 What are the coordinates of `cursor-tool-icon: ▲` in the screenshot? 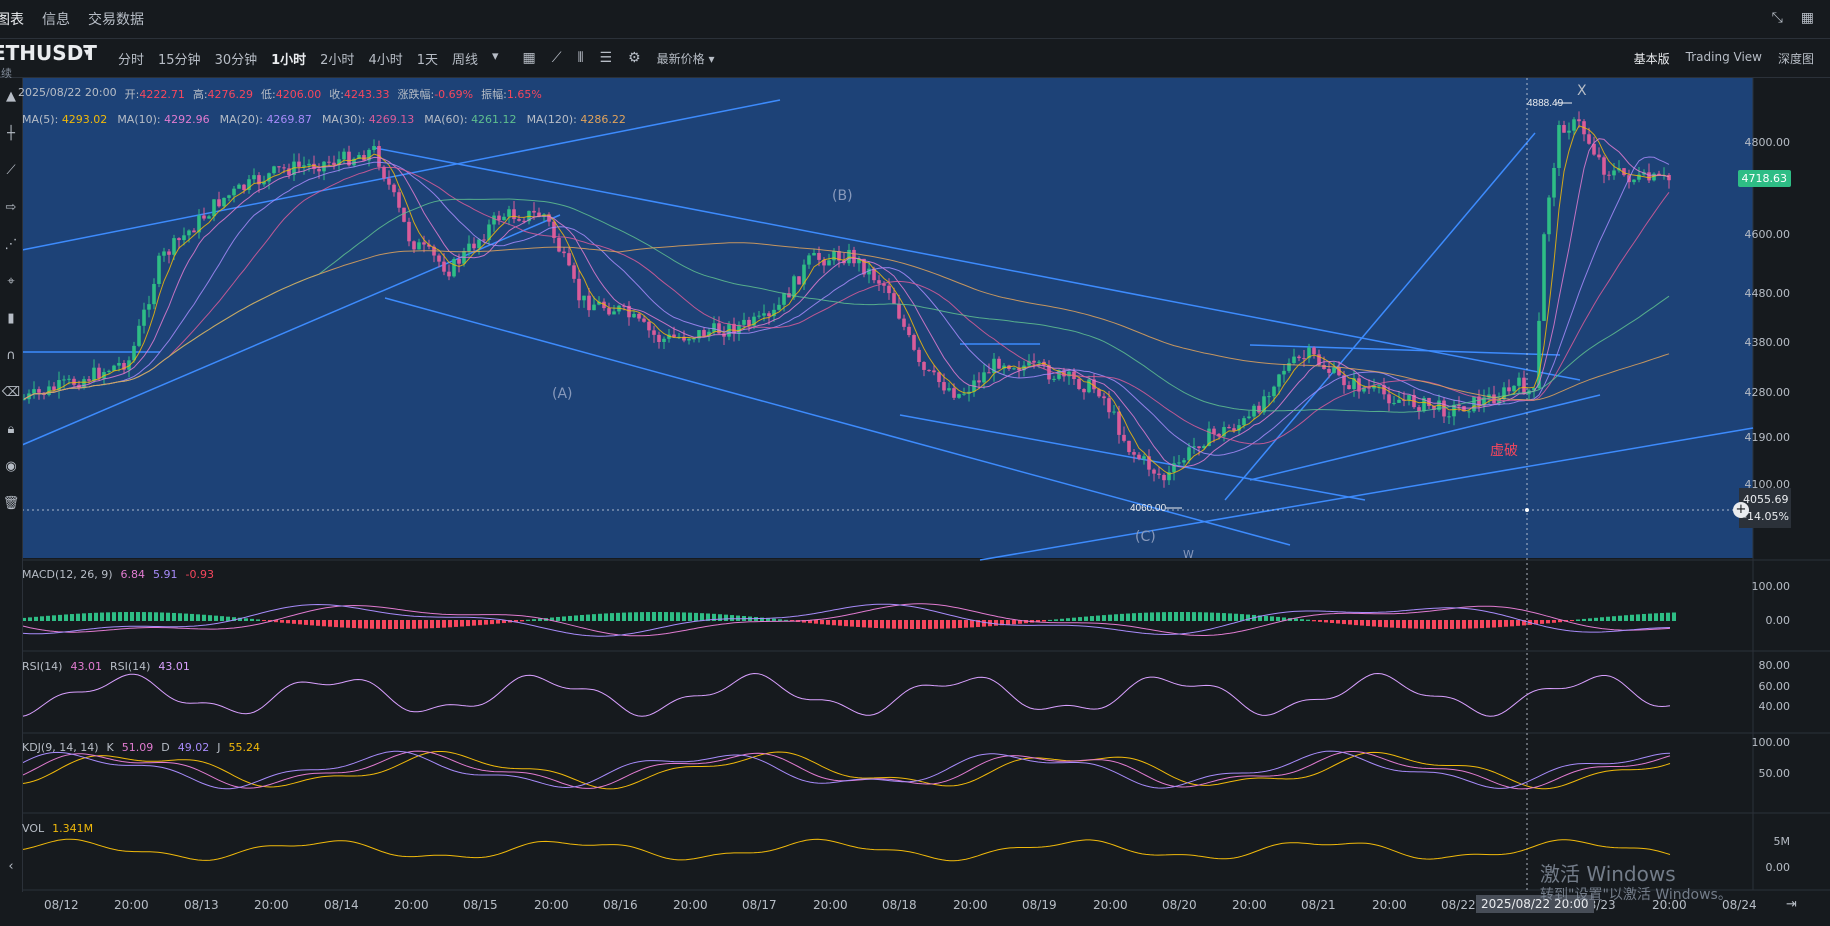 It's located at (11, 96).